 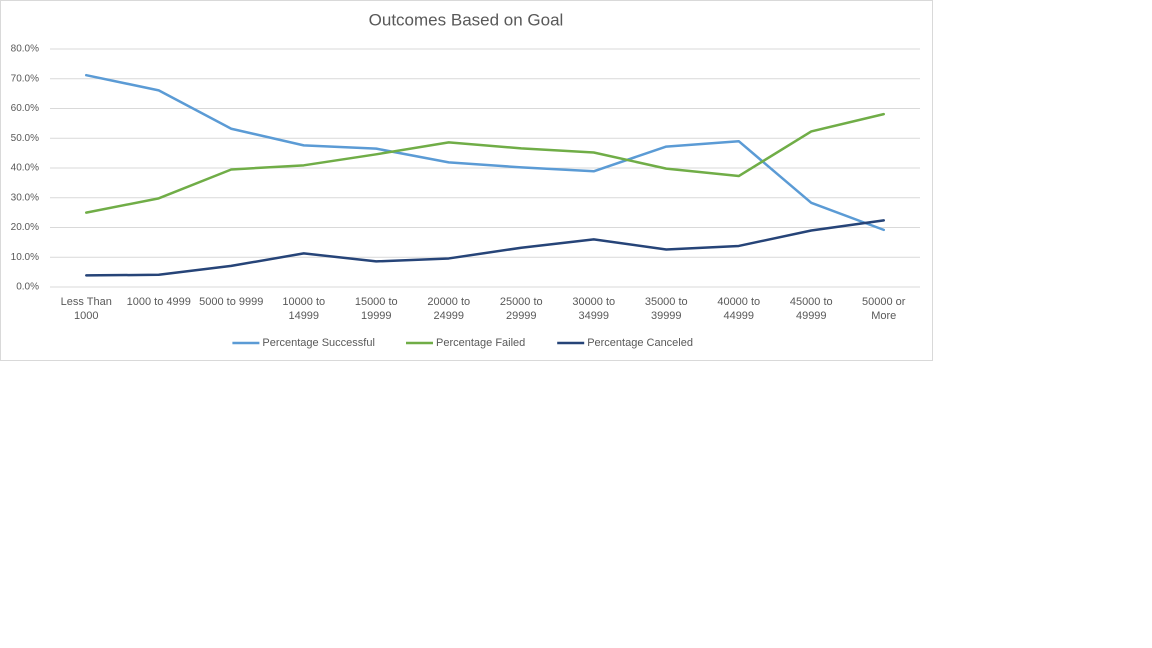 I want to click on x-tick-label: 25000 to 29999, so click(x=521, y=309).